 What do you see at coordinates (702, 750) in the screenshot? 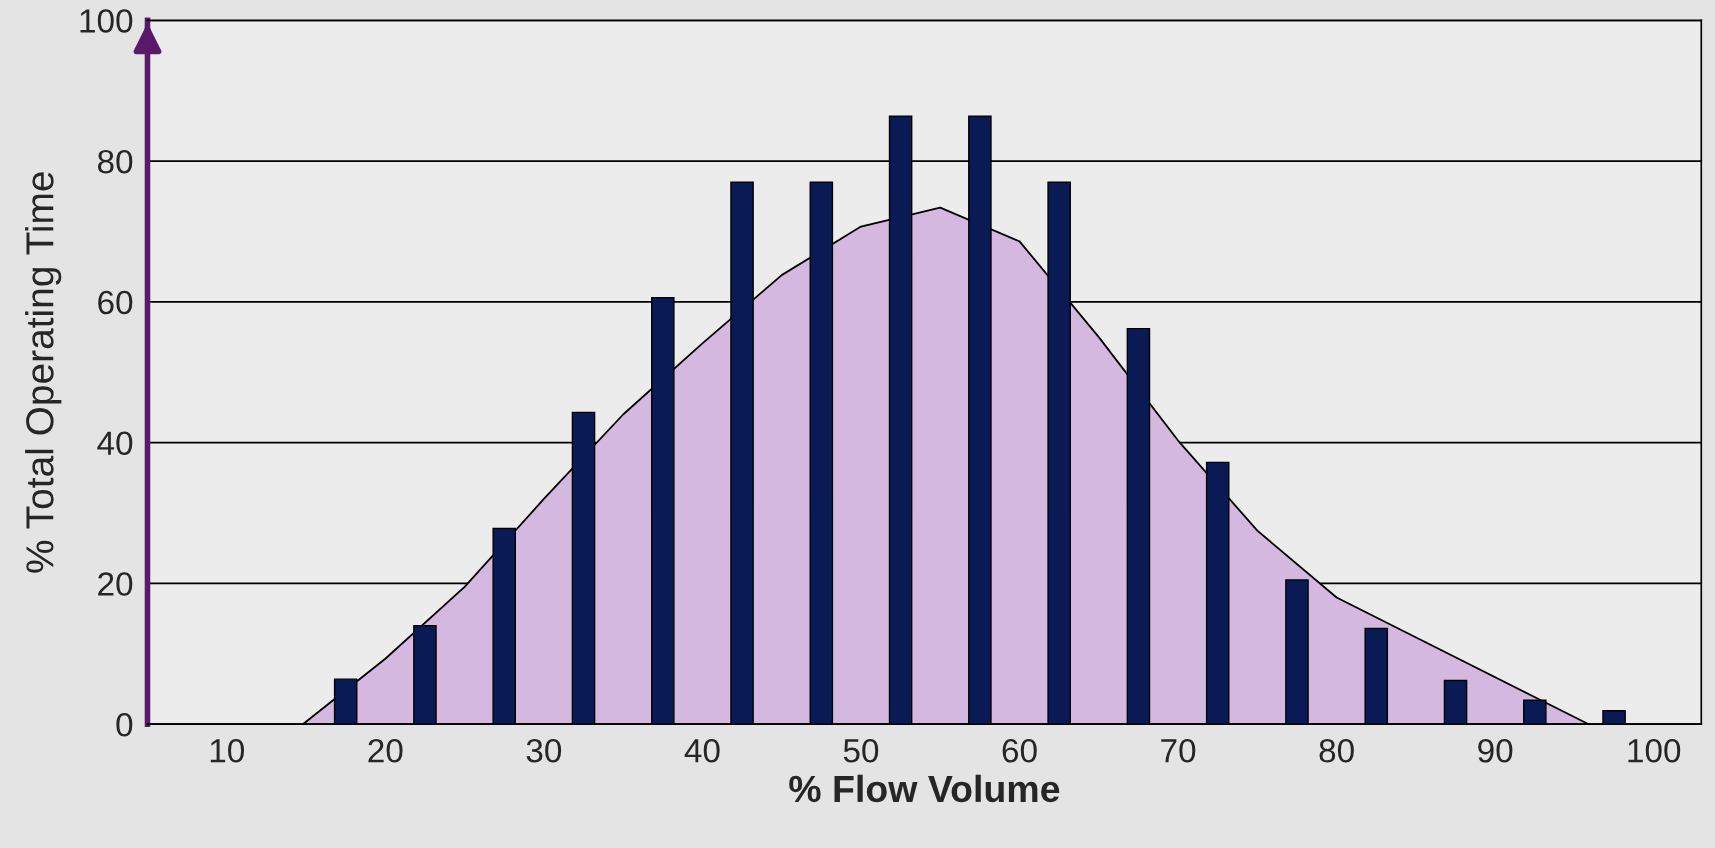
I see `x-tick-label: 40` at bounding box center [702, 750].